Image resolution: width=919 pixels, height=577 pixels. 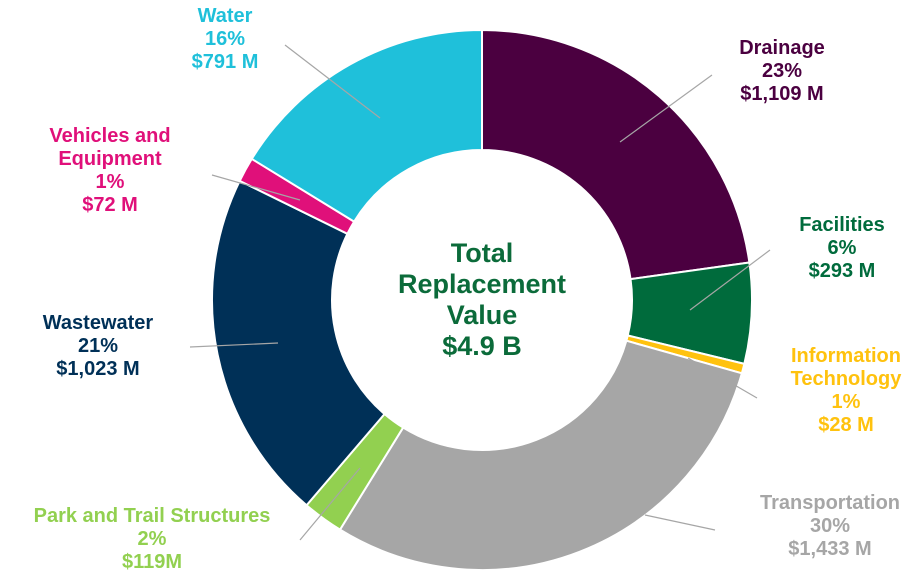 I want to click on center-label: Total Replacement Value $4.9 B, so click(x=482, y=300).